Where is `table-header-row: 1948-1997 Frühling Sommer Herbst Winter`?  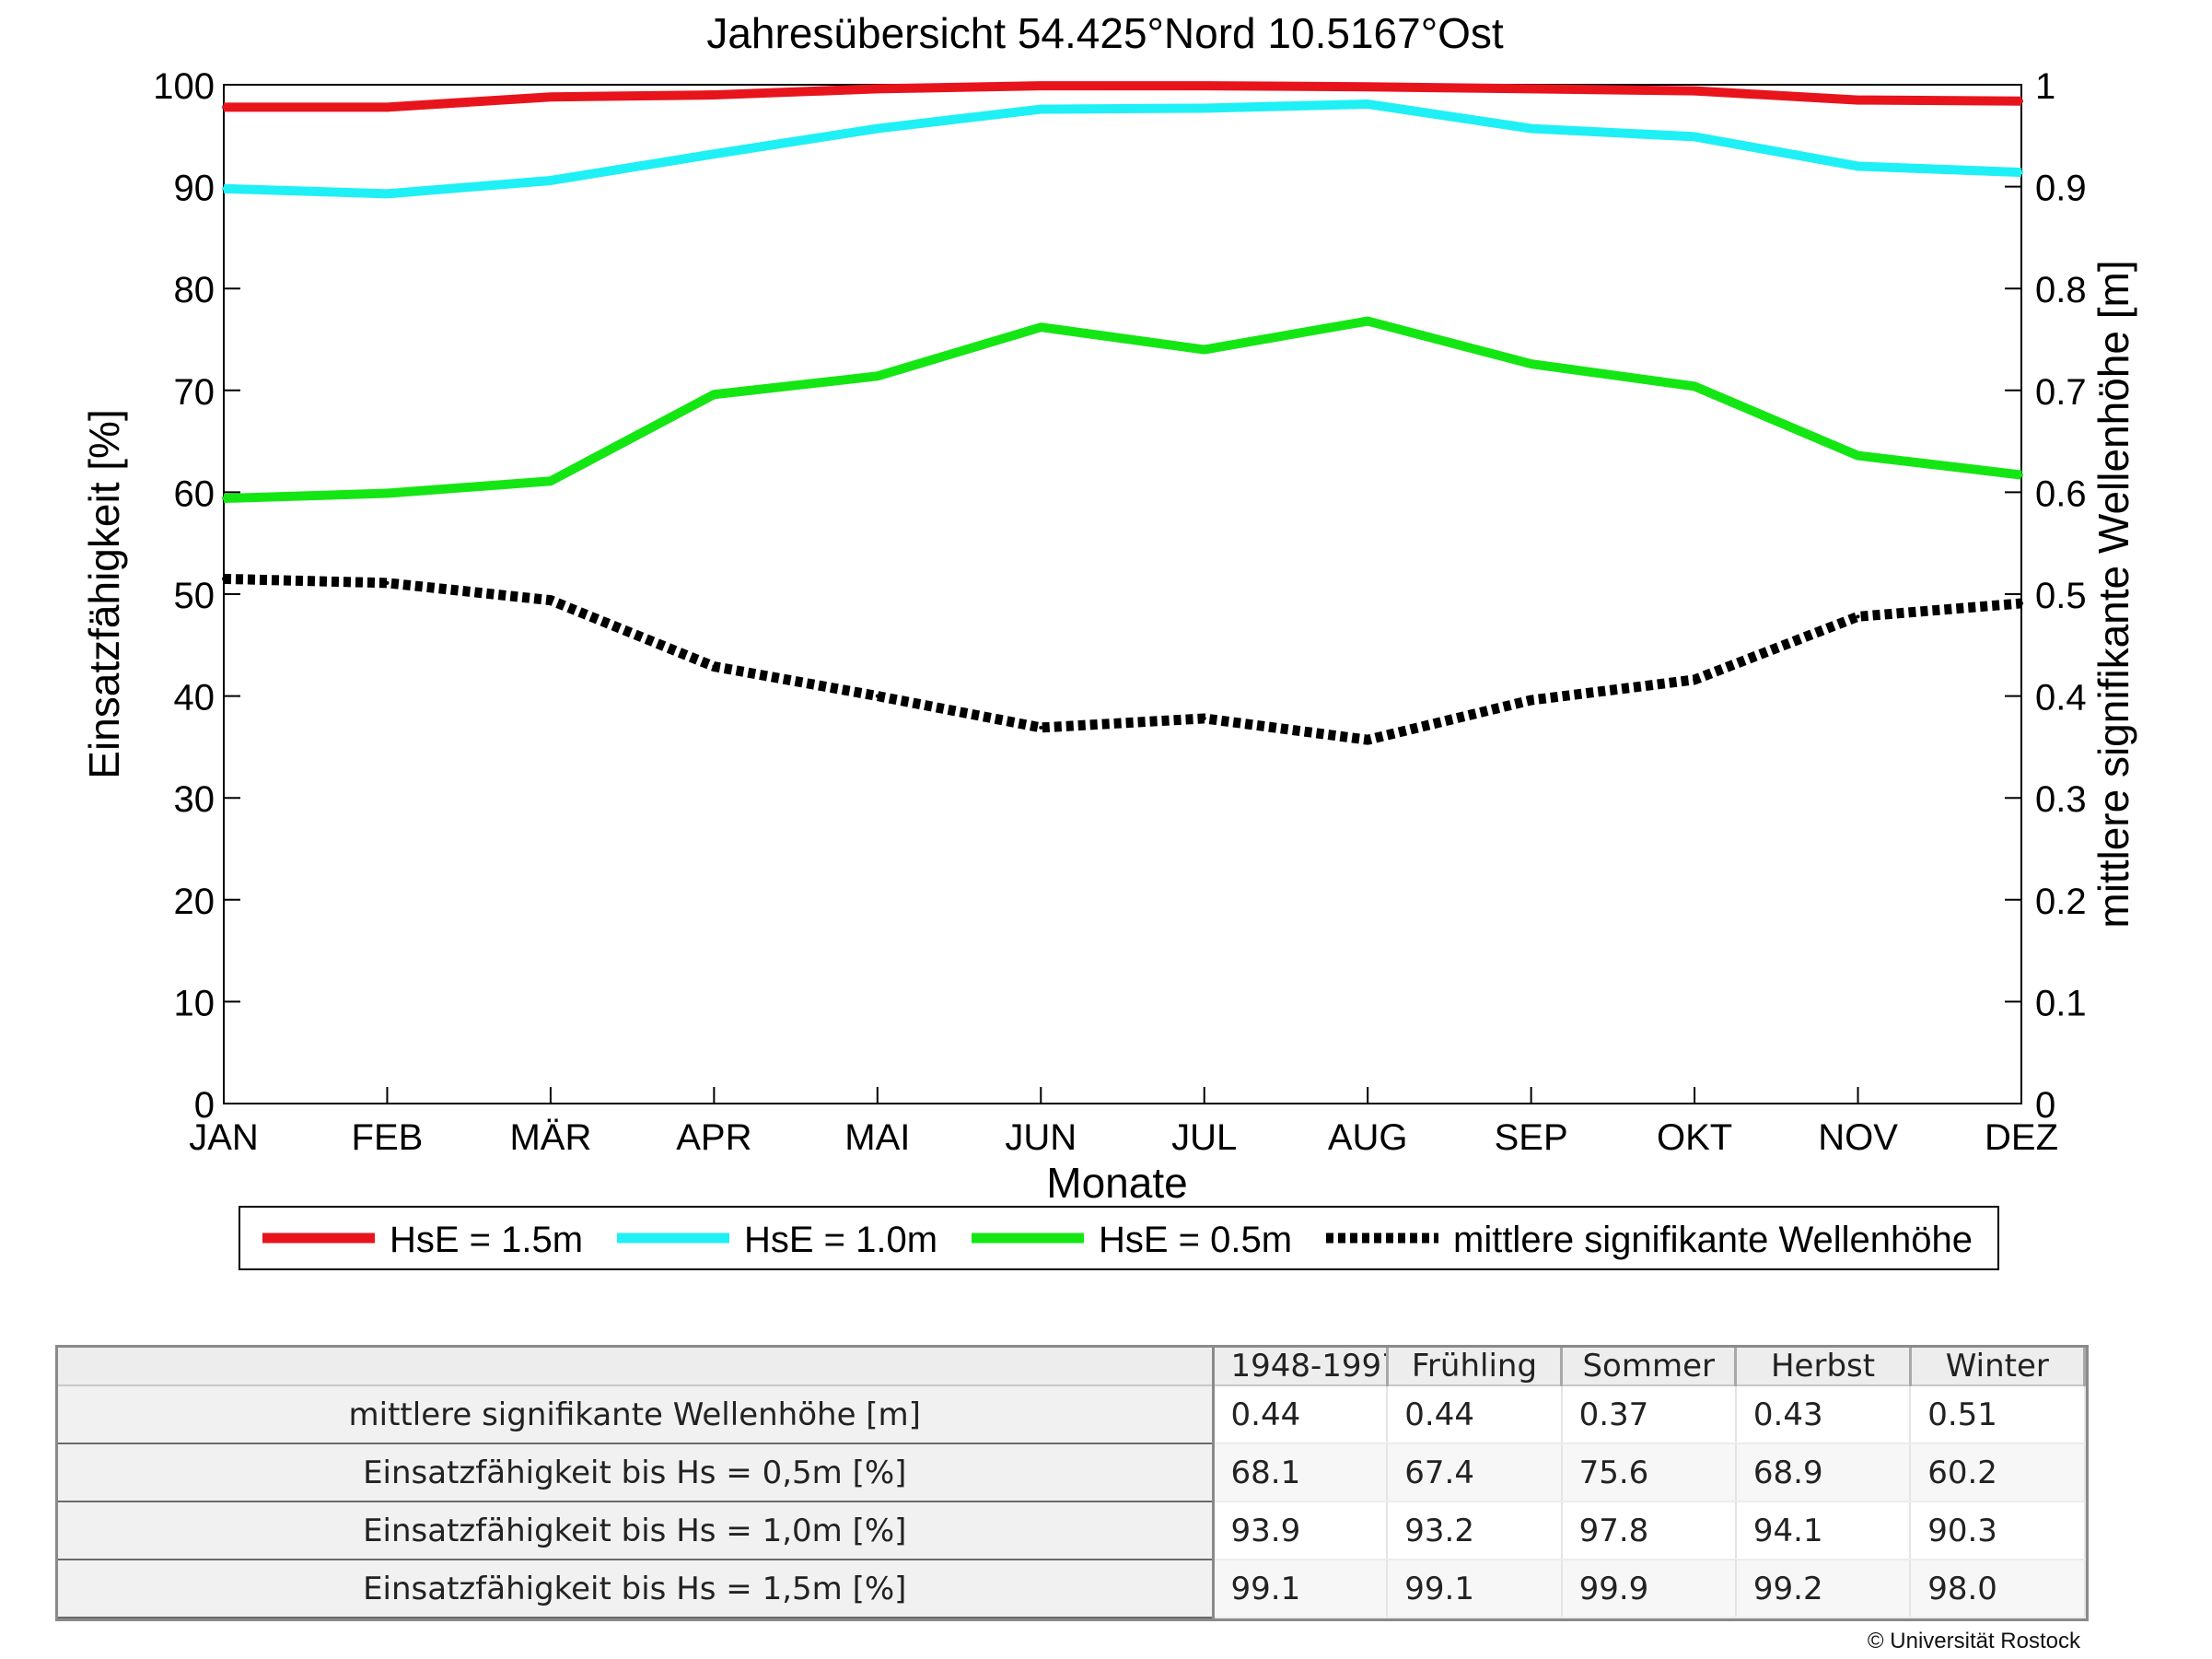 table-header-row: 1948-1997 Frühling Sommer Herbst Winter is located at coordinates (1072, 1367).